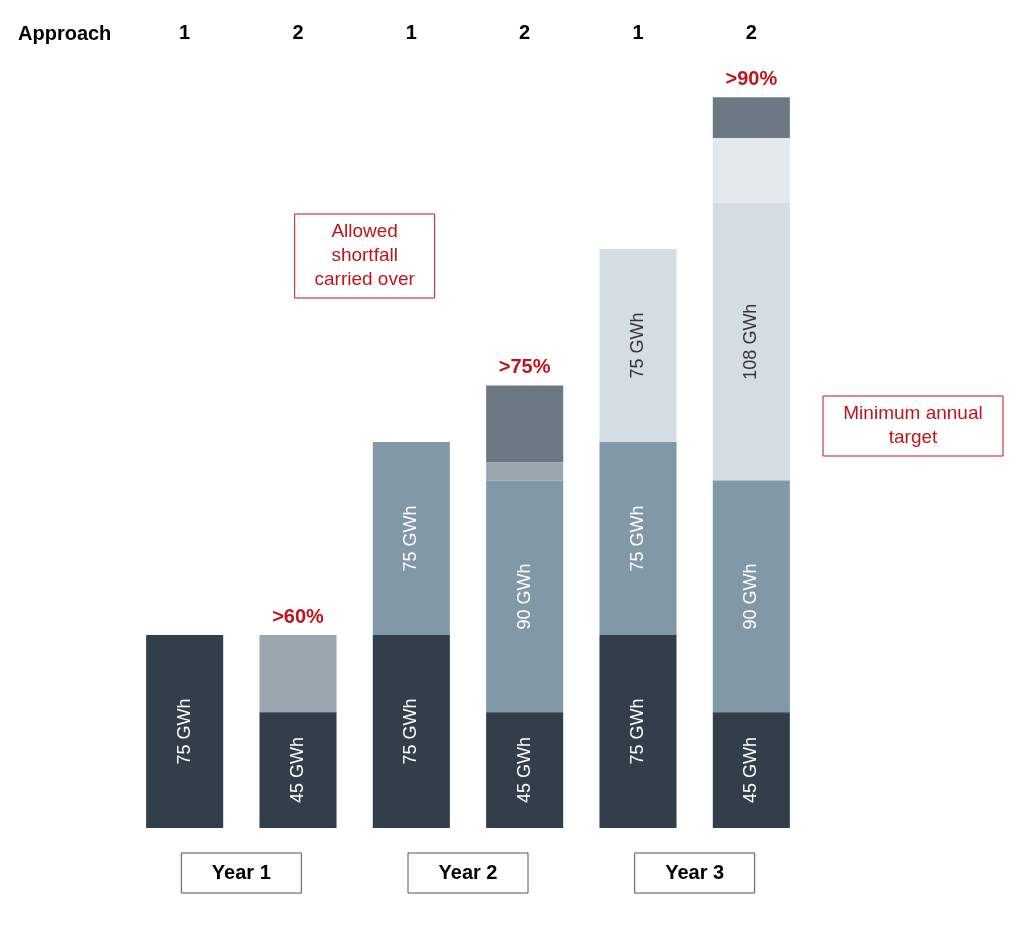 The height and width of the screenshot is (929, 1022). What do you see at coordinates (468, 871) in the screenshot?
I see `text: Year 2` at bounding box center [468, 871].